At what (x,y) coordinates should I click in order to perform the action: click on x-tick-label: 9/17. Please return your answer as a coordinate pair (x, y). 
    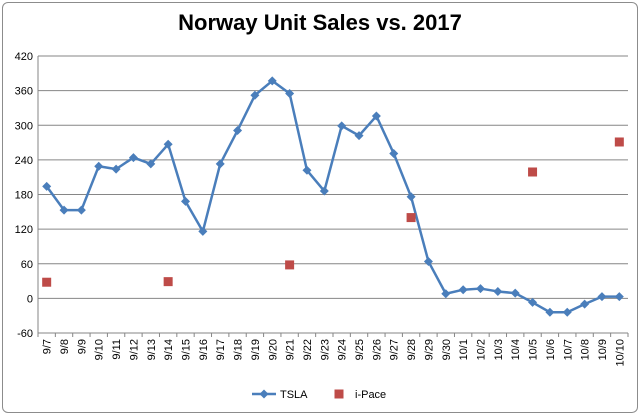
    Looking at the image, I should click on (221, 349).